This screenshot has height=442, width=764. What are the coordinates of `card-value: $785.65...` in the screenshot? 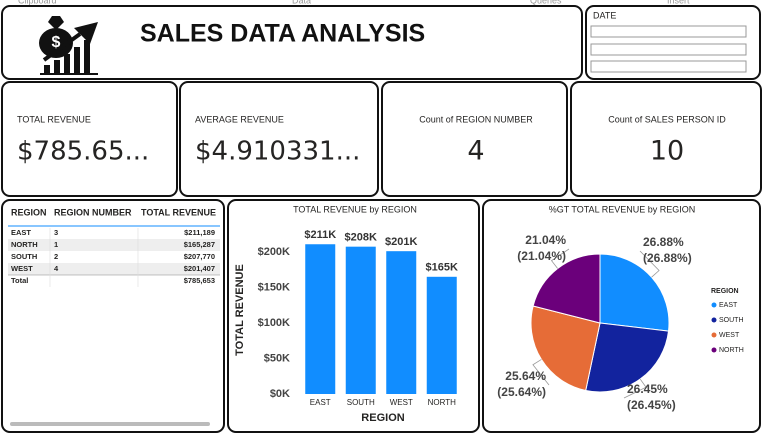 It's located at (83, 152).